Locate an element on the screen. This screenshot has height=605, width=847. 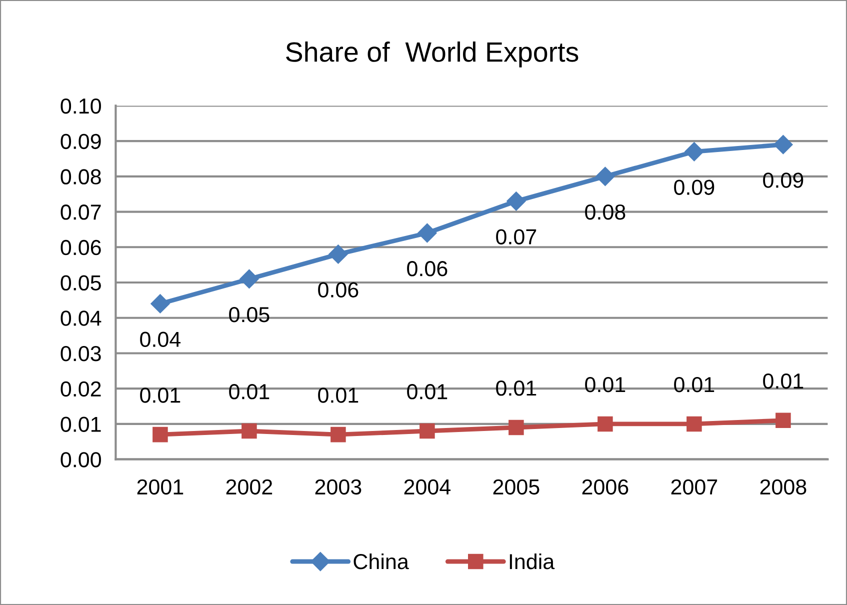
x-tick-label: 2005 is located at coordinates (516, 487).